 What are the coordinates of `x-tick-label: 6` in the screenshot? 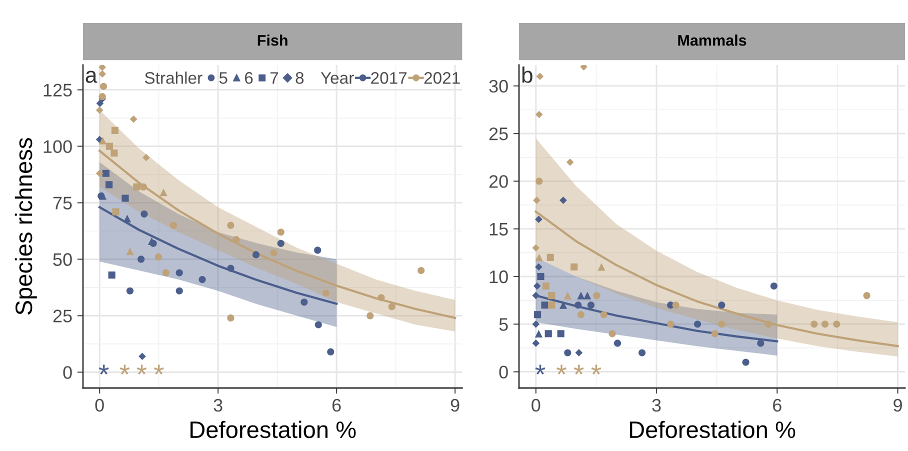 It's located at (336, 405).